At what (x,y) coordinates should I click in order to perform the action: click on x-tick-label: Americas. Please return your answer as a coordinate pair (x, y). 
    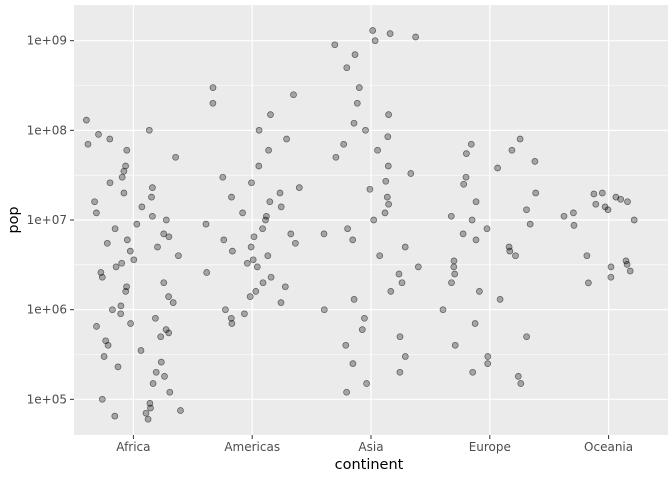
    Looking at the image, I should click on (252, 447).